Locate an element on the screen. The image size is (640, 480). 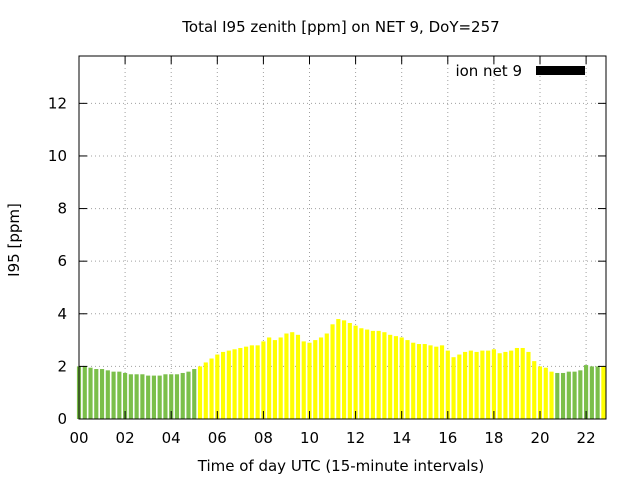
x-tick-label: 00 is located at coordinates (78, 438).